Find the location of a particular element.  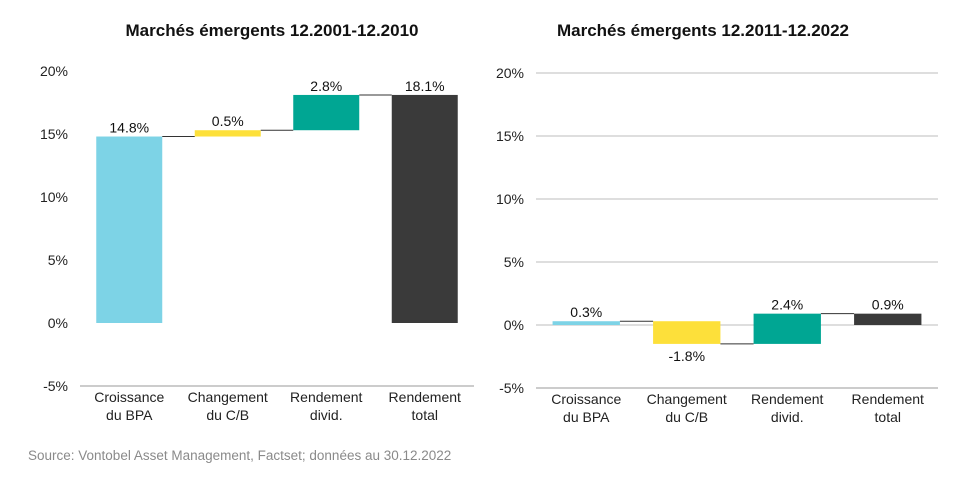

chart2-ytick-label: -5% is located at coordinates (511, 388).